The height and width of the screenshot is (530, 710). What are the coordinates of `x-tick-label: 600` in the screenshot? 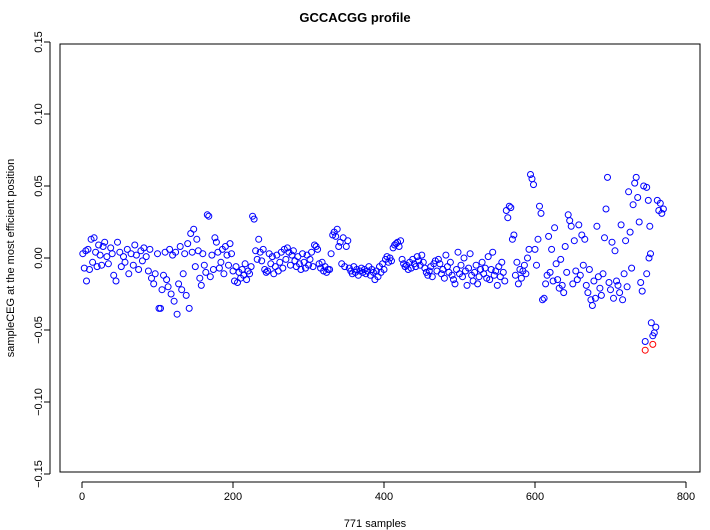 It's located at (535, 497).